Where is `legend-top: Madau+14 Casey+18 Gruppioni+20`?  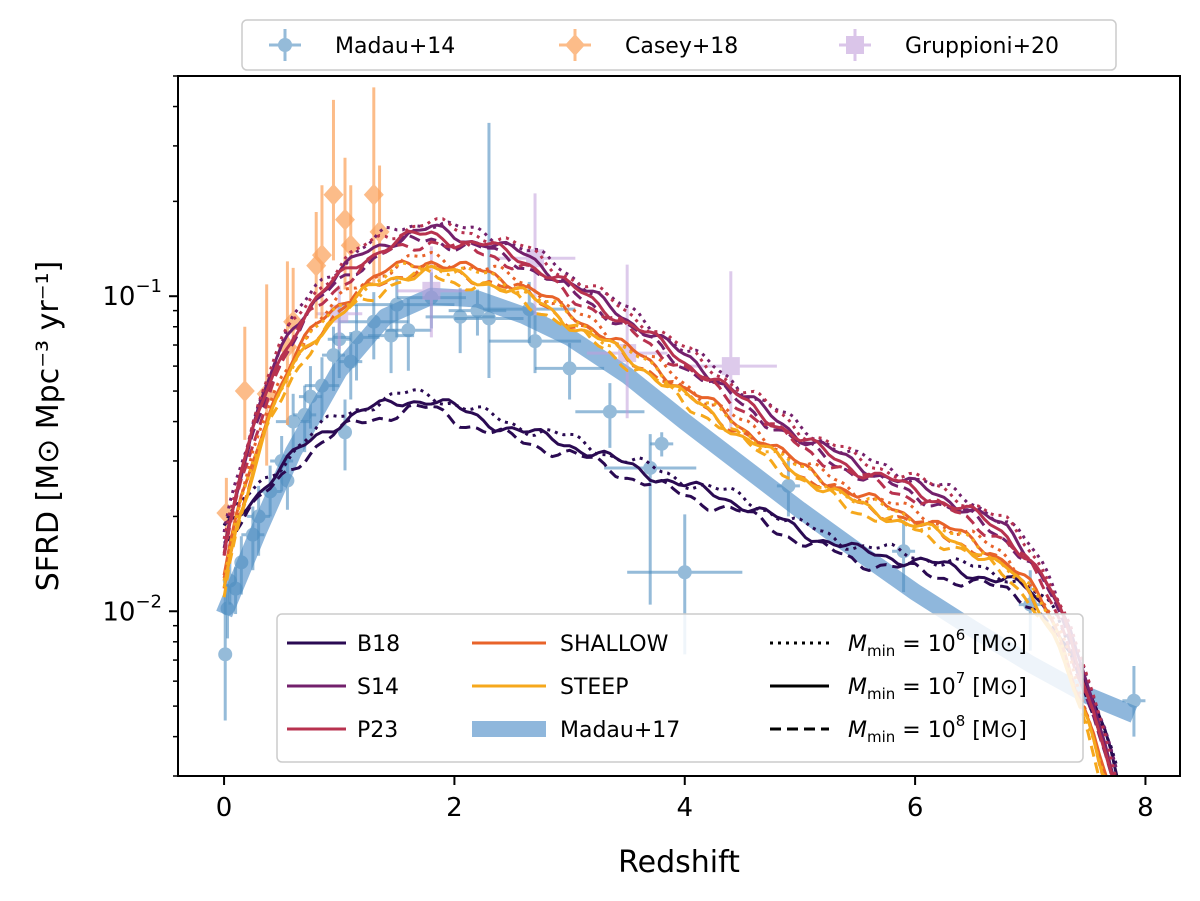 legend-top: Madau+14 Casey+18 Gruppioni+20 is located at coordinates (679, 45).